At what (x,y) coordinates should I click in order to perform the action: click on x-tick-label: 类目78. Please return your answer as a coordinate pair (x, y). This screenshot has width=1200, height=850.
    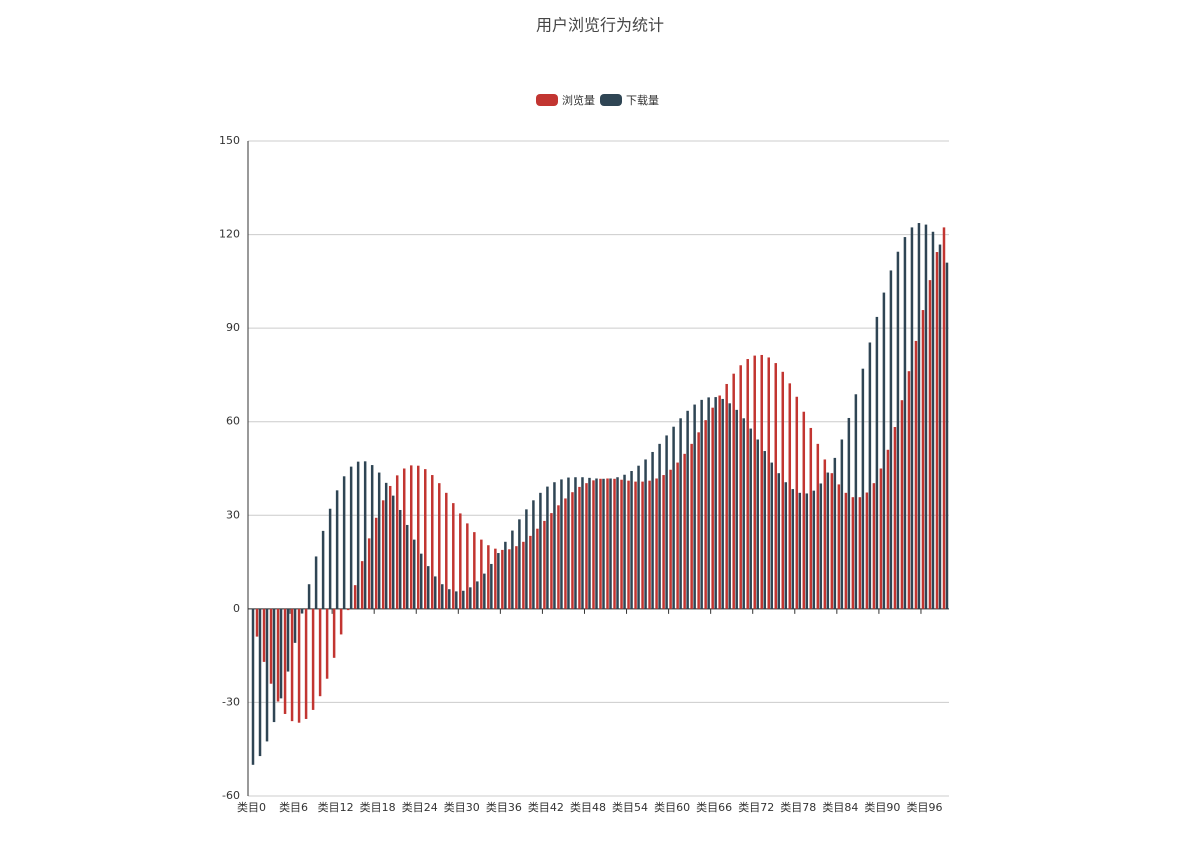
    Looking at the image, I should click on (798, 807).